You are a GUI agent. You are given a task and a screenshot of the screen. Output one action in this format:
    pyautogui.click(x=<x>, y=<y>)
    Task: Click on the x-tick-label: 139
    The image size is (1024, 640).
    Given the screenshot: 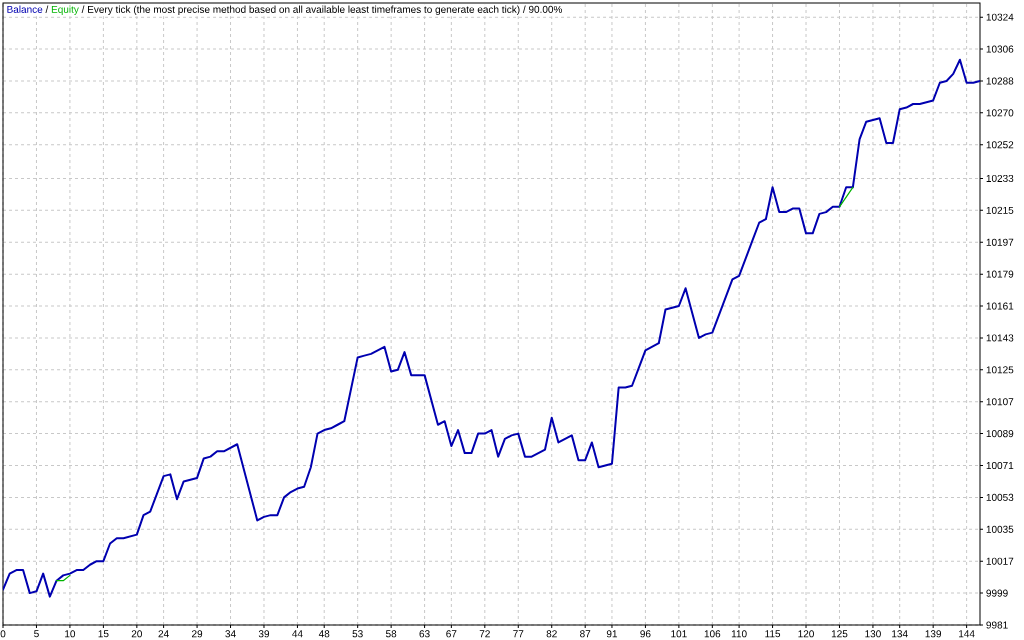 What is the action you would take?
    pyautogui.click(x=933, y=634)
    